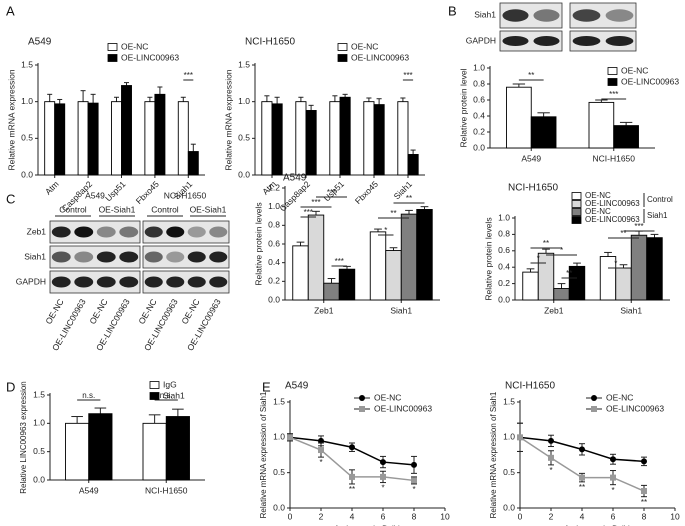 The width and height of the screenshot is (685, 526). Describe the element at coordinates (40, 42) in the screenshot. I see `chart-title: A549` at that location.